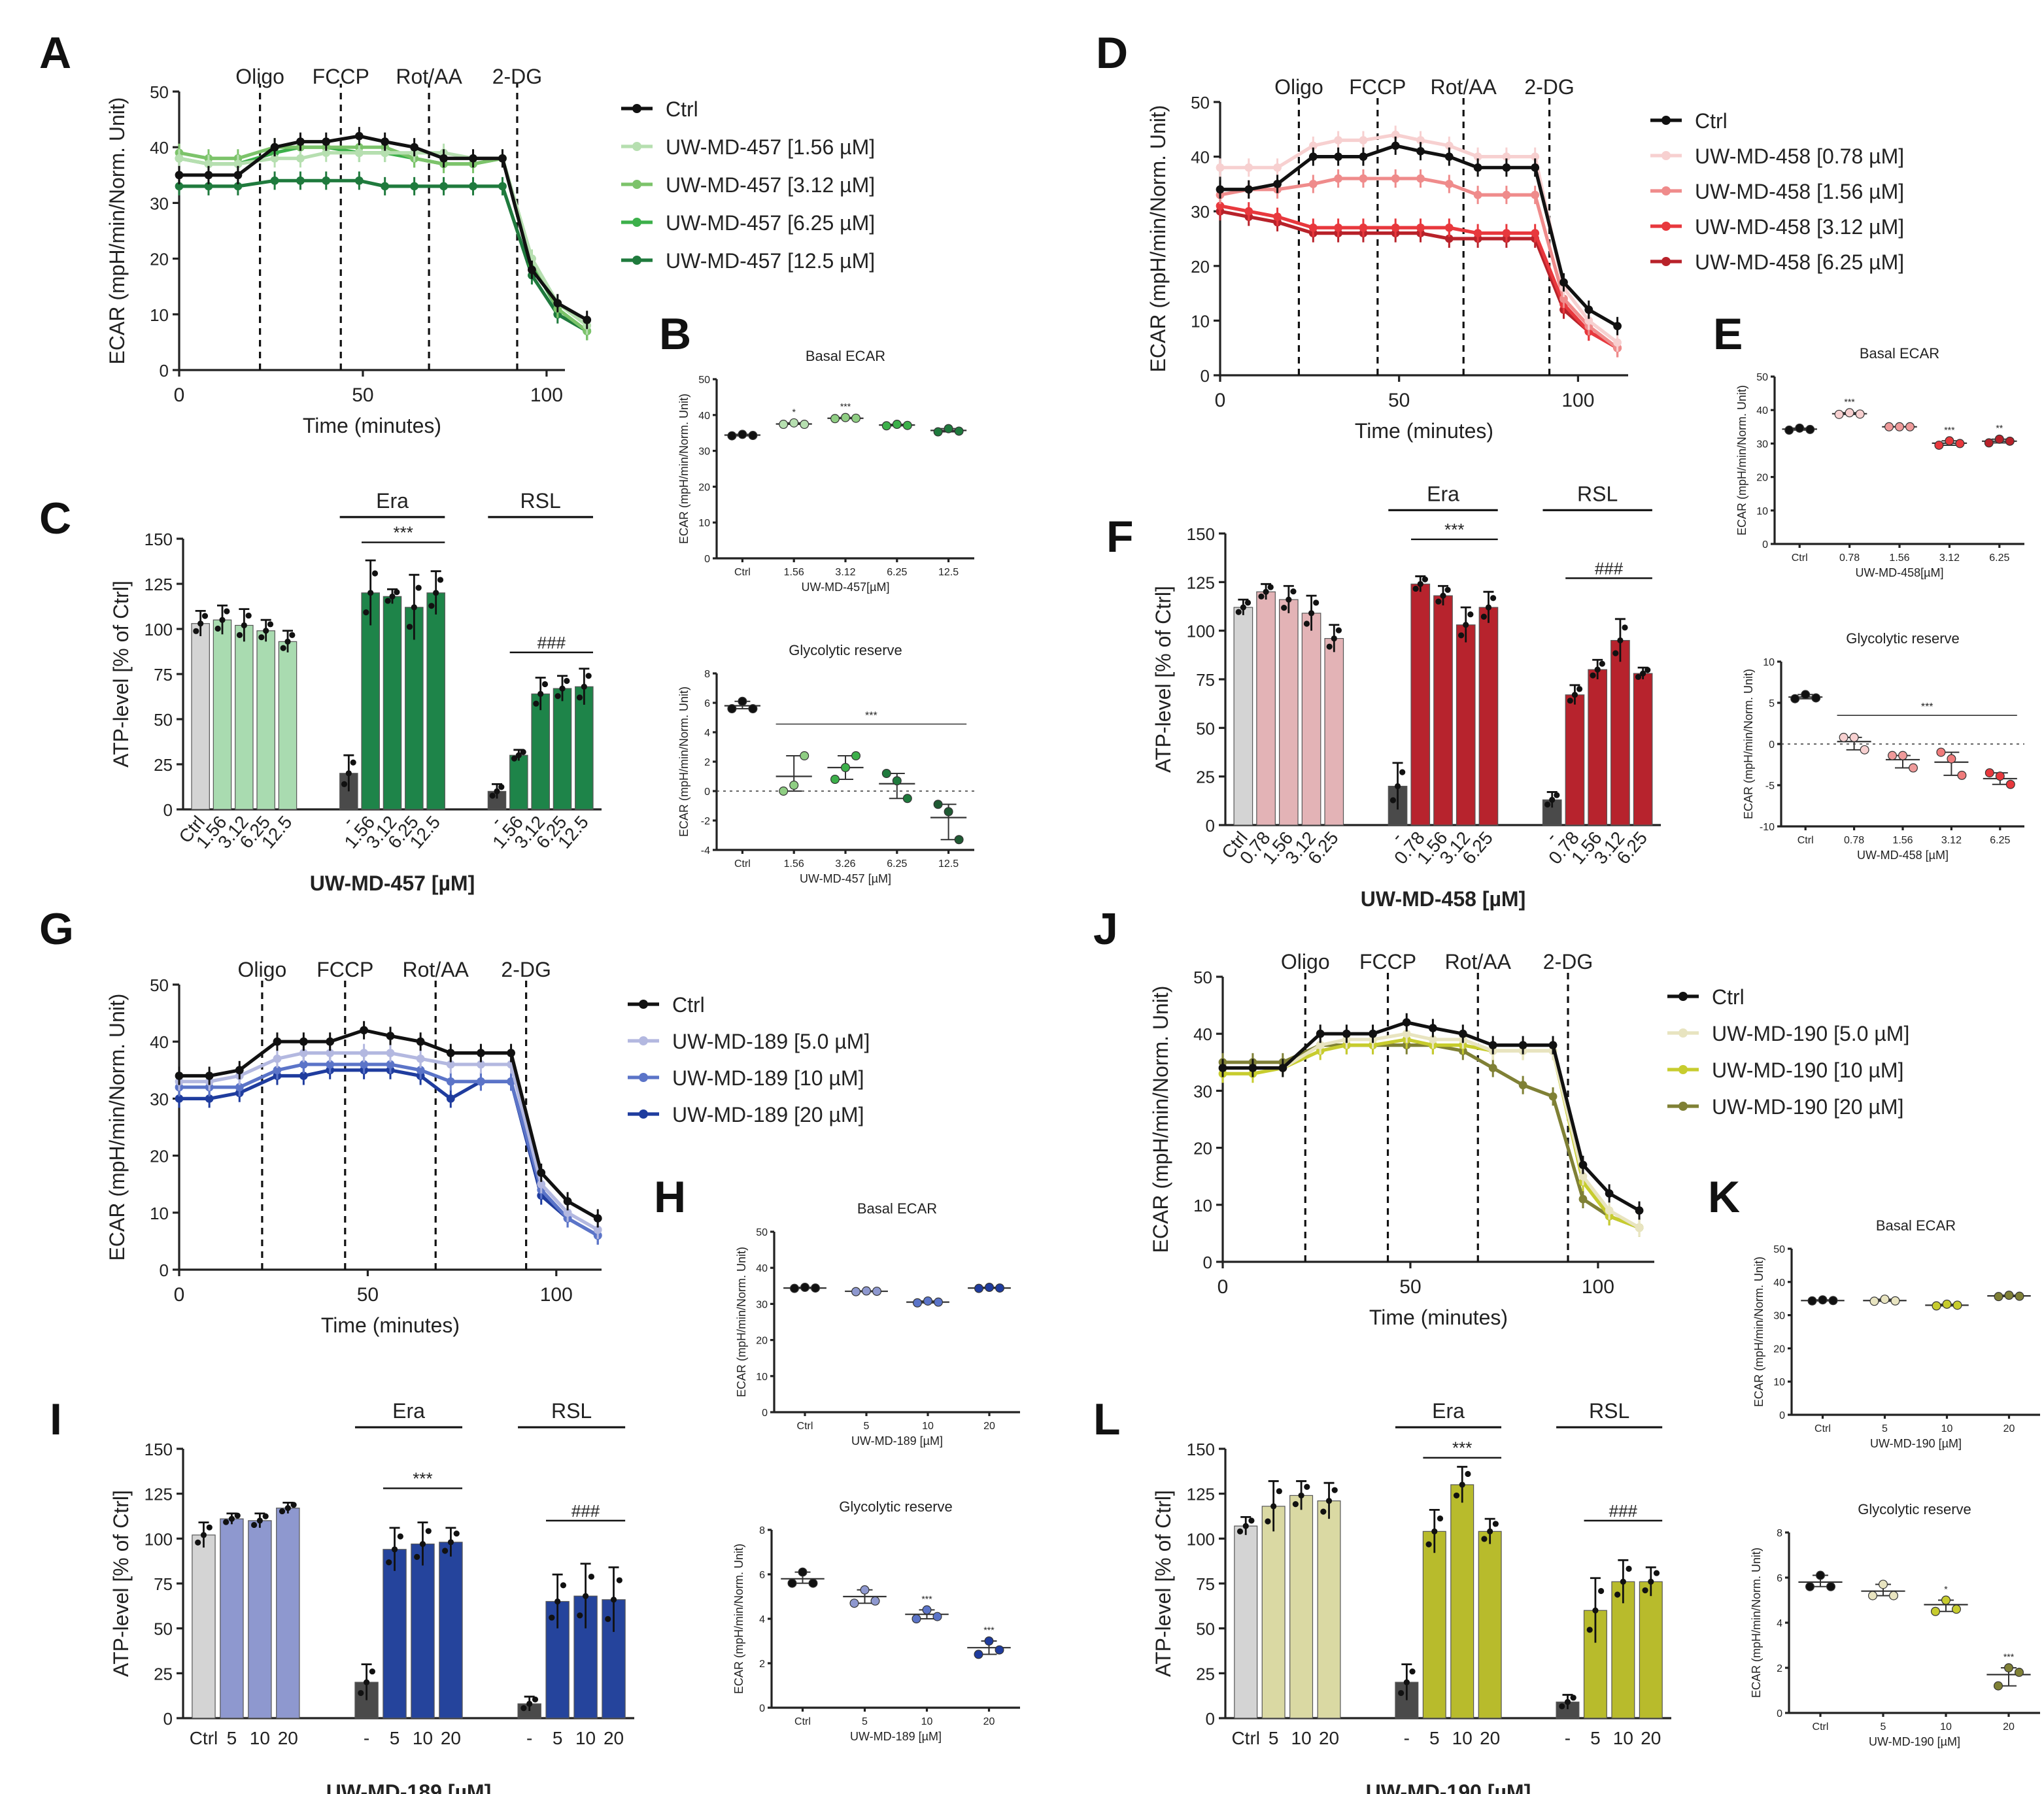  What do you see at coordinates (1808, 1107) in the screenshot?
I see `legend-label: UW-MD-190 [20 µM]` at bounding box center [1808, 1107].